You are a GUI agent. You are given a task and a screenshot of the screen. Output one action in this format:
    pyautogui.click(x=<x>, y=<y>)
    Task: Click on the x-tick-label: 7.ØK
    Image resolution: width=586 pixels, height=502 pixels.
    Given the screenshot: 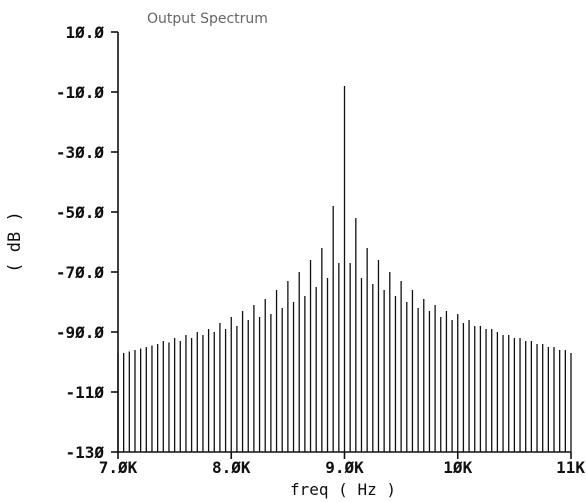 What is the action you would take?
    pyautogui.click(x=118, y=467)
    